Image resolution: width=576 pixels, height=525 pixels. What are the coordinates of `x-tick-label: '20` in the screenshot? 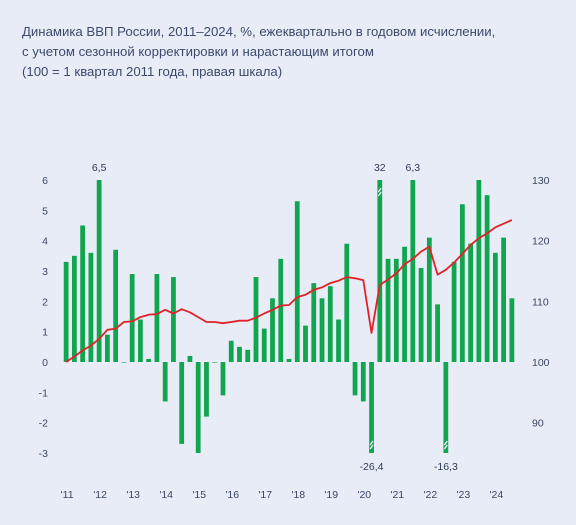 It's located at (364, 495).